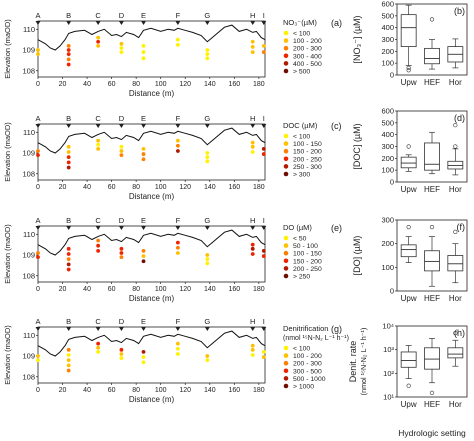 The image size is (474, 441). What do you see at coordinates (388, 326) in the screenshot?
I see `y-tick-label: 10⁴` at bounding box center [388, 326].